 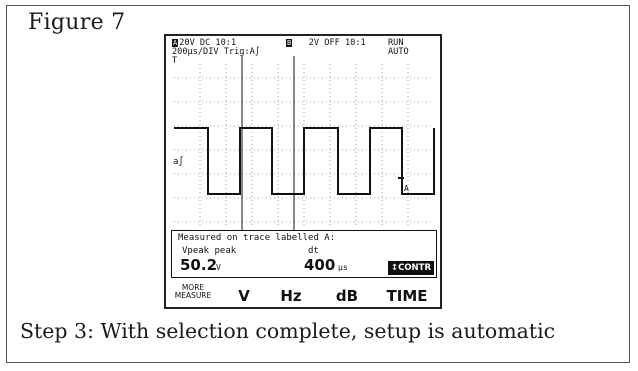 What do you see at coordinates (77, 22) in the screenshot?
I see `figure-label: Figure 7` at bounding box center [77, 22].